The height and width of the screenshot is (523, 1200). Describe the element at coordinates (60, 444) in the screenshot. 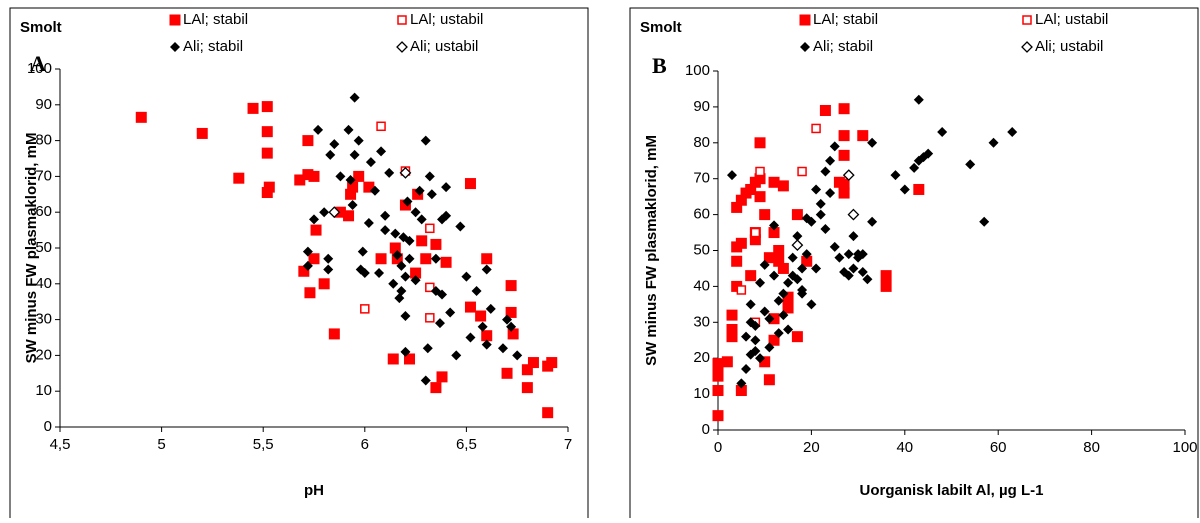

I see `x-tick-label: 4,5` at that location.